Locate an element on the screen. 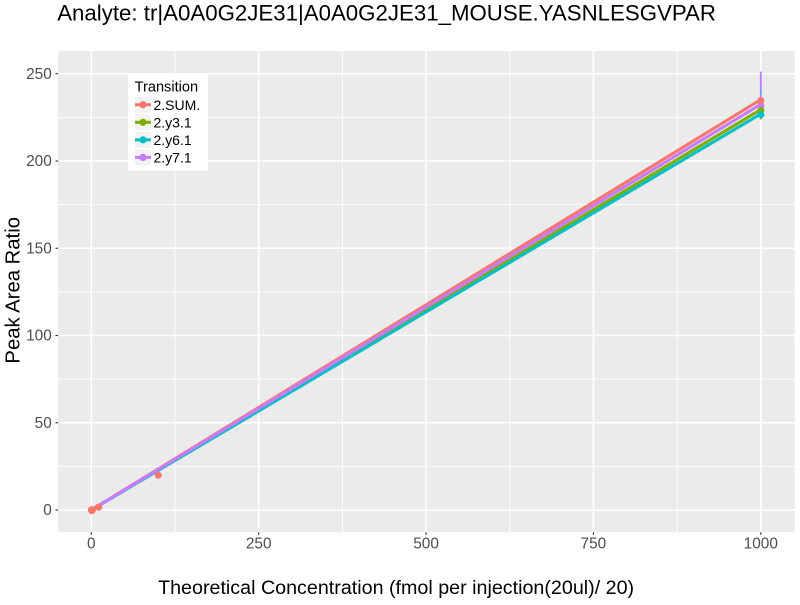 The height and width of the screenshot is (605, 800). svg-text: 2.y3.1 is located at coordinates (173, 122).